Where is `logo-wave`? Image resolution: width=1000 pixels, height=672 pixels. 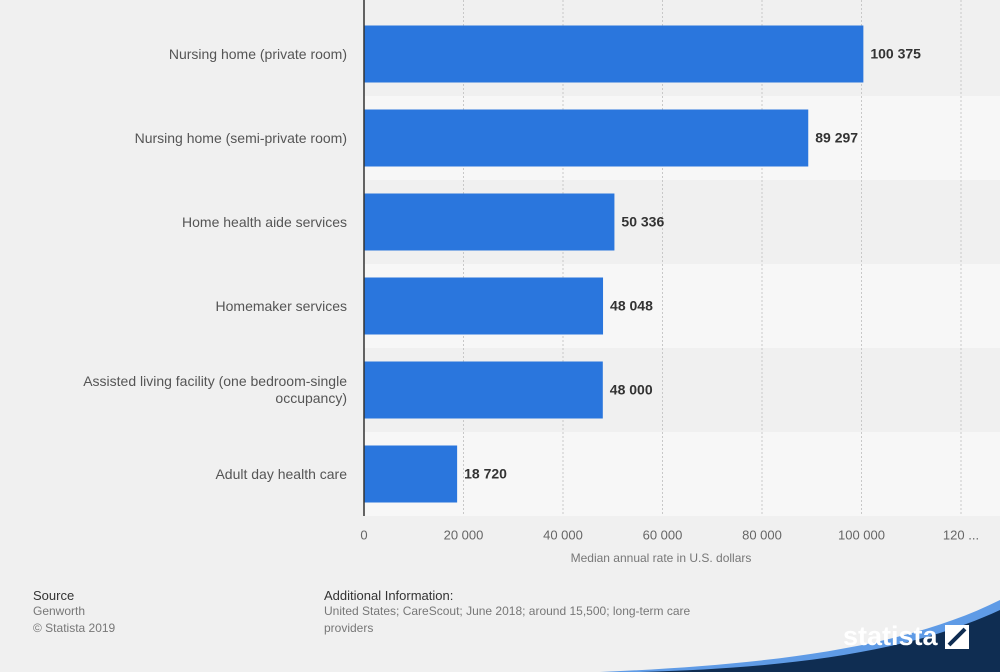
logo-wave is located at coordinates (820, 641).